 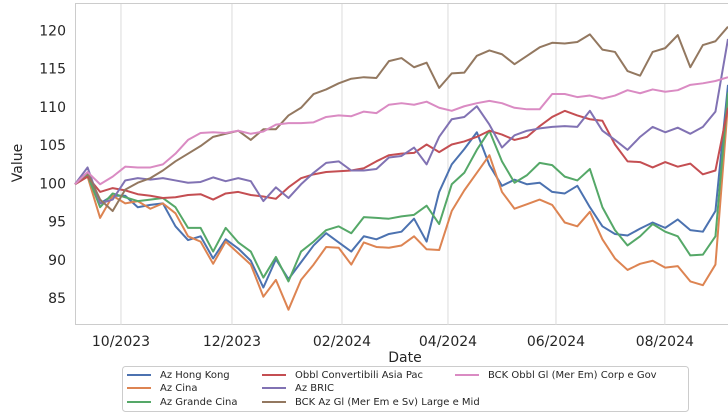 I want to click on x-tick-label: 02/2024, so click(x=342, y=342).